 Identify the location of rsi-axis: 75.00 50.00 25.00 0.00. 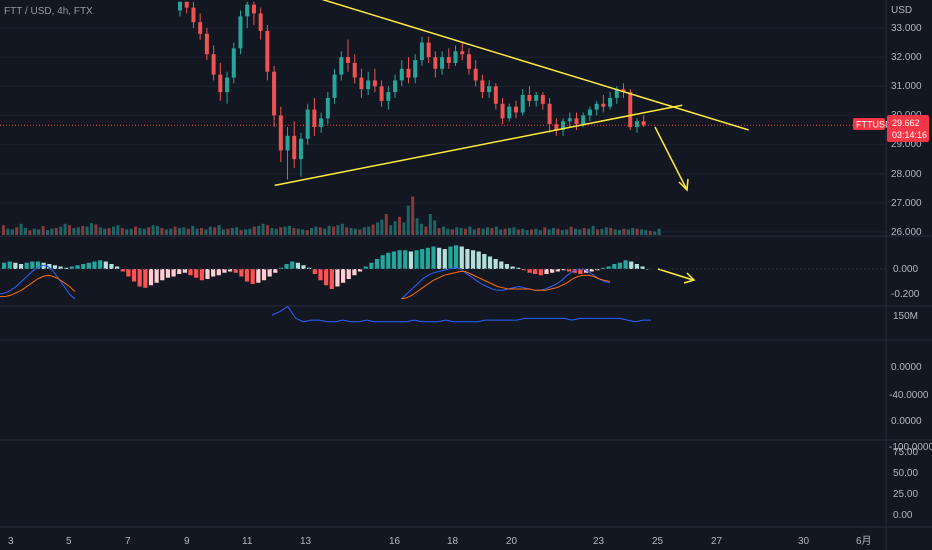
(905, 484).